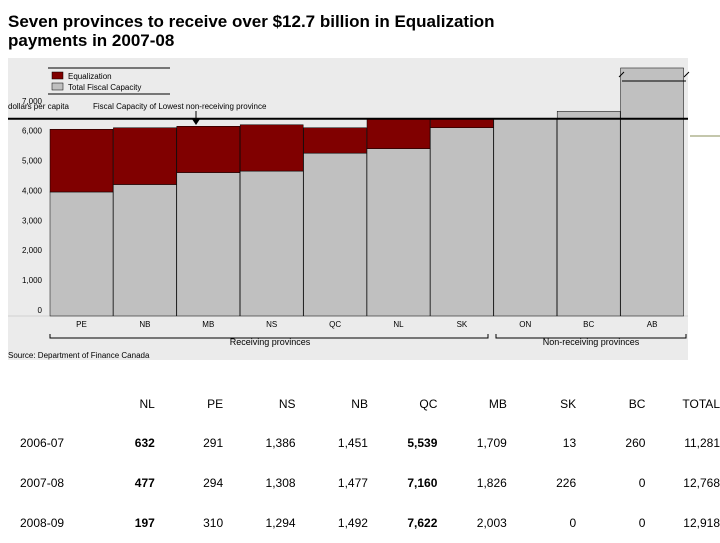 The width and height of the screenshot is (720, 543). Describe the element at coordinates (652, 192) in the screenshot. I see `bar-capacity-ab` at that location.